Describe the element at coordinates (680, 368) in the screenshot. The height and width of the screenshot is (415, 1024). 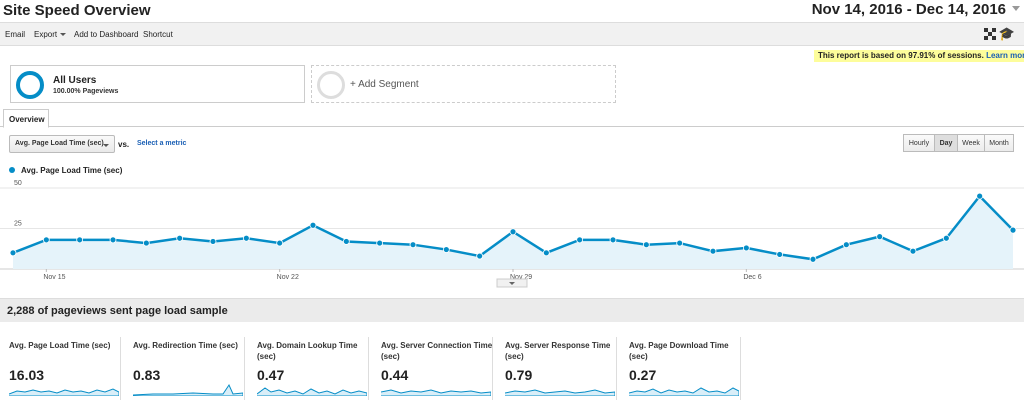
I see `metric-card-page-download: Avg. Page Download Time (sec) 0.27` at that location.